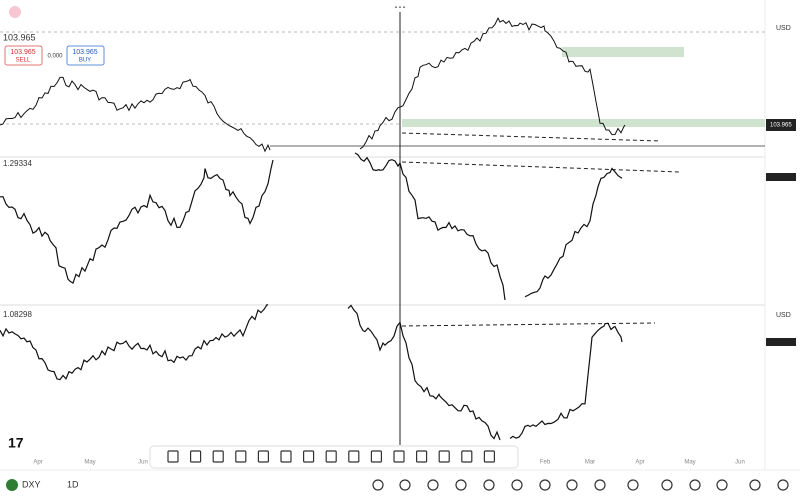  I want to click on drawing-toolbar, so click(334, 457).